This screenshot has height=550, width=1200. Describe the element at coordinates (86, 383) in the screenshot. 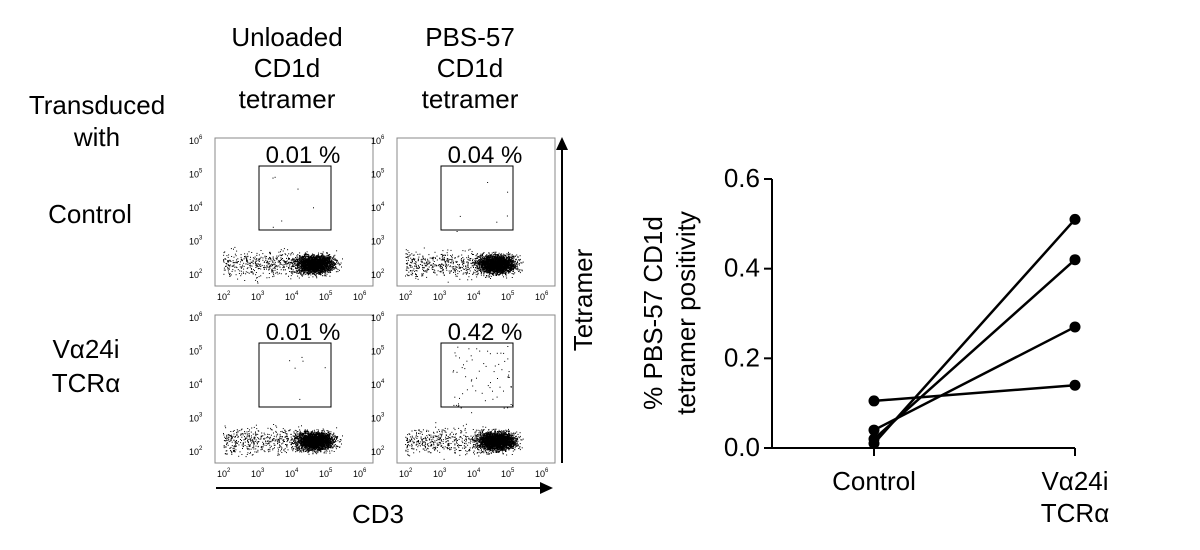

I see `row2-label-line2: TCRα` at that location.